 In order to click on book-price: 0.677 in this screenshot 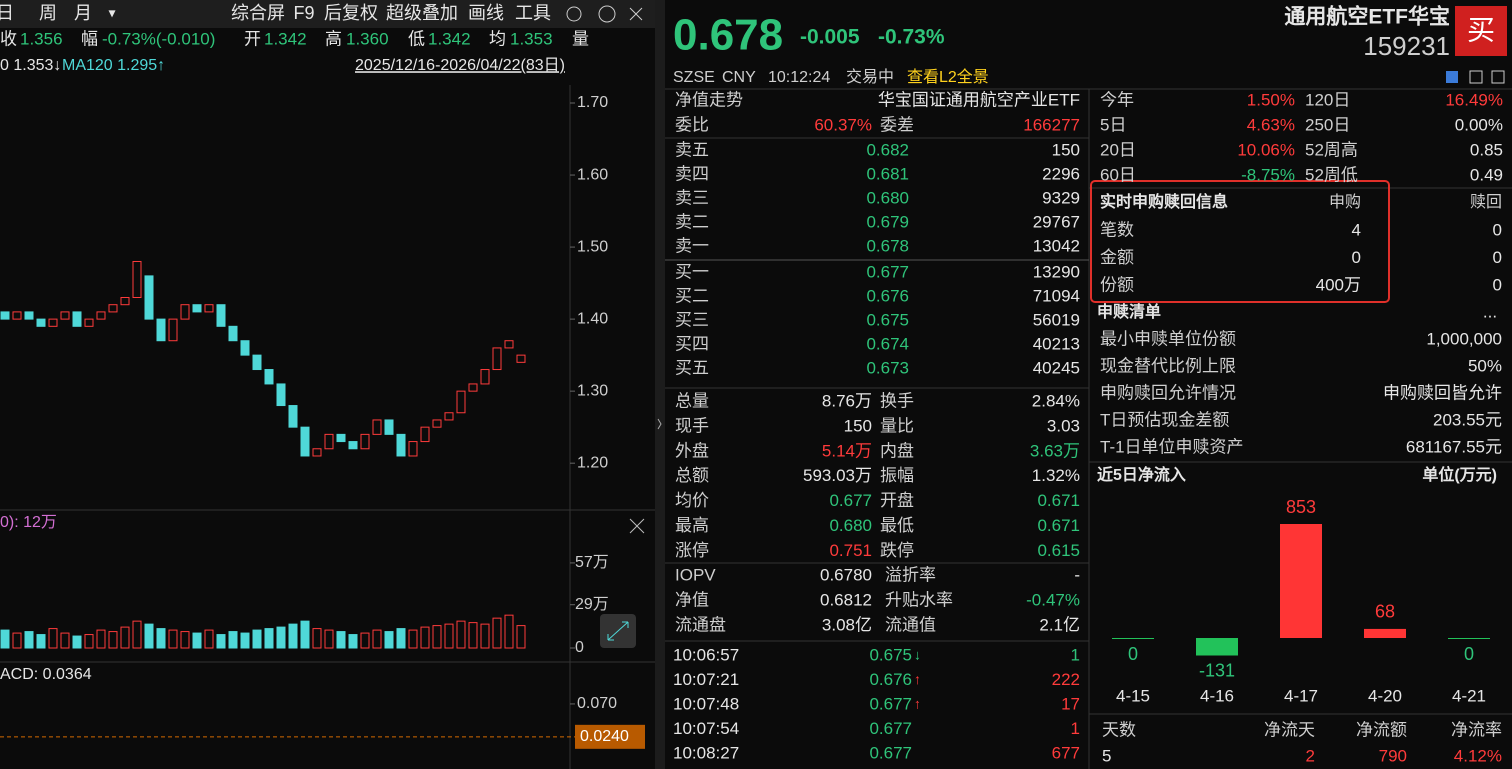, I will do `click(887, 271)`.